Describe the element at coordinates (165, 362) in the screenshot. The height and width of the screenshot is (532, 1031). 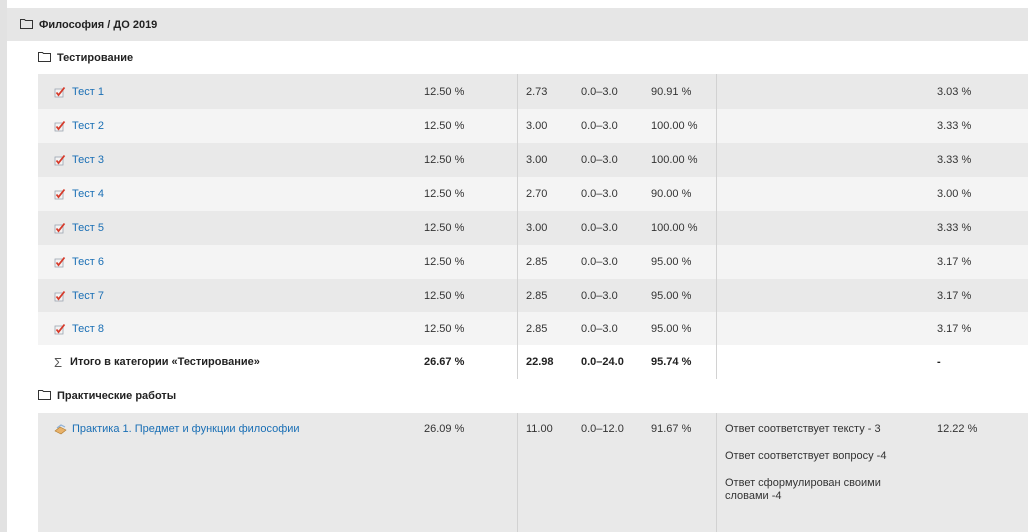
I see `category-total-label: Итого в категории «Тестирование»` at that location.